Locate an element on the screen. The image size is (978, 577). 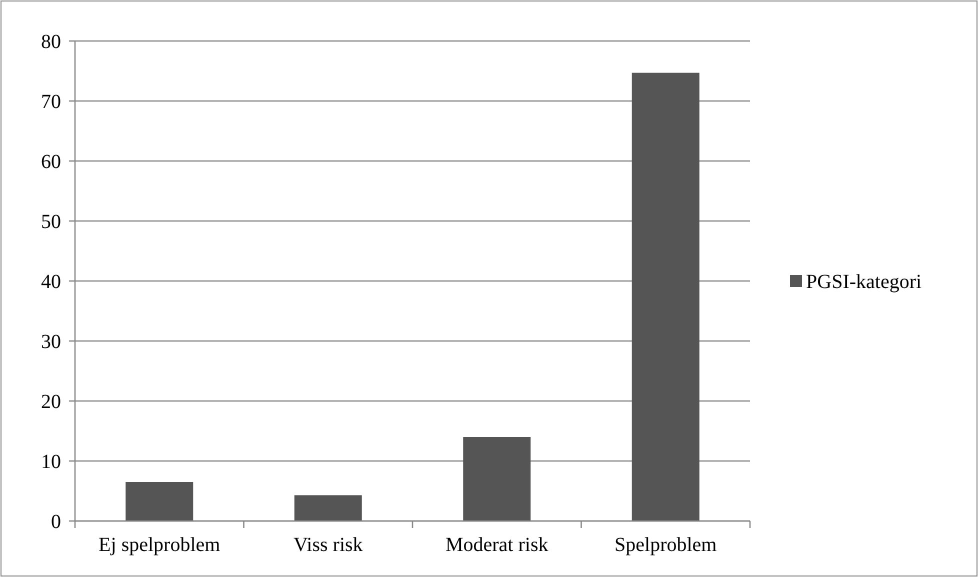
y-tick-label: 40 is located at coordinates (51, 282).